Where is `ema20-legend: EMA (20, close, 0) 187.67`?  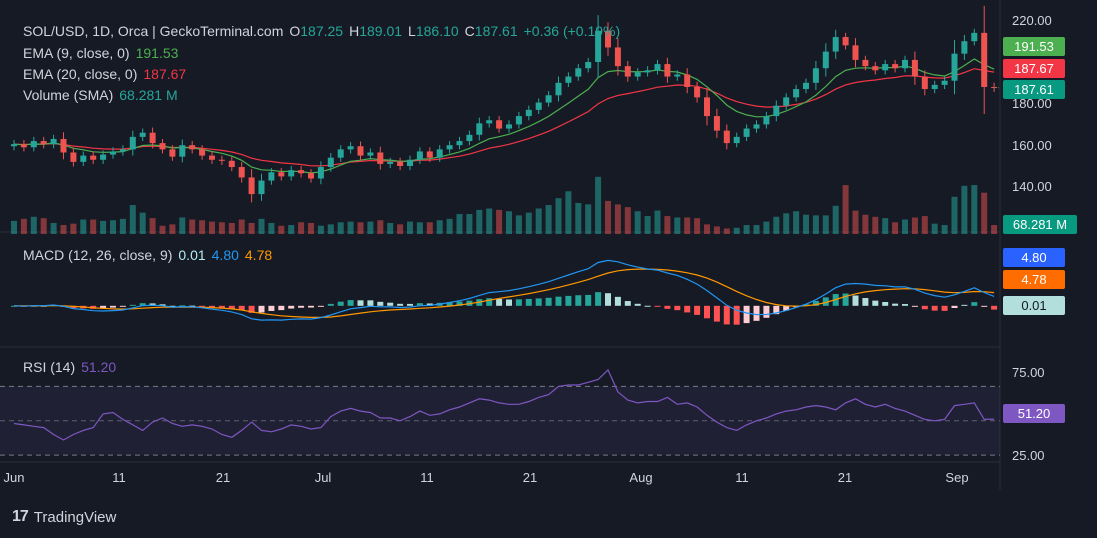 ema20-legend: EMA (20, close, 0) 187.67 is located at coordinates (104, 74).